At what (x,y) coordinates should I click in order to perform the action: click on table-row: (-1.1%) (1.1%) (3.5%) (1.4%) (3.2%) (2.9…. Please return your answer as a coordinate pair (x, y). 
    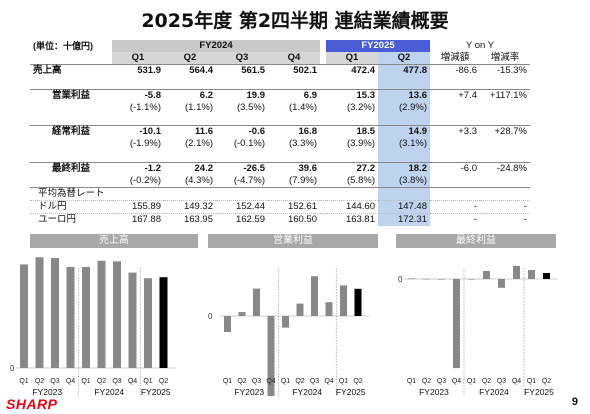
    Looking at the image, I should click on (280, 107).